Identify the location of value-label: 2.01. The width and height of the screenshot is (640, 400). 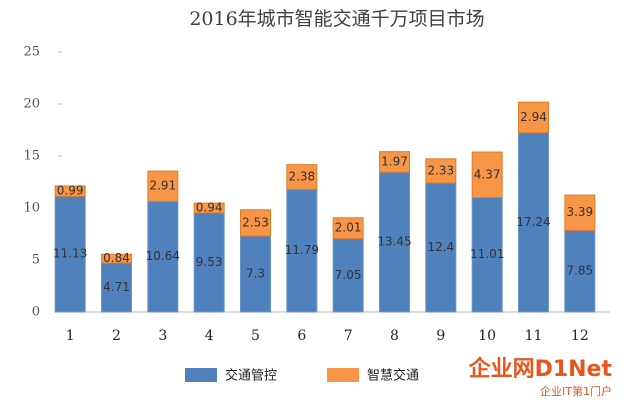
(348, 228).